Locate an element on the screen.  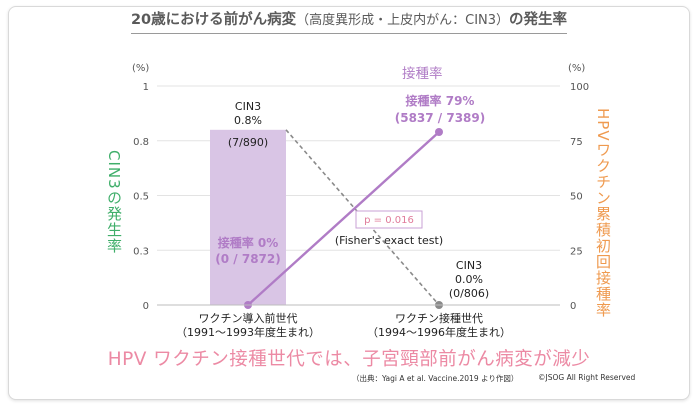
right-tick-label: 75 is located at coordinates (576, 142).